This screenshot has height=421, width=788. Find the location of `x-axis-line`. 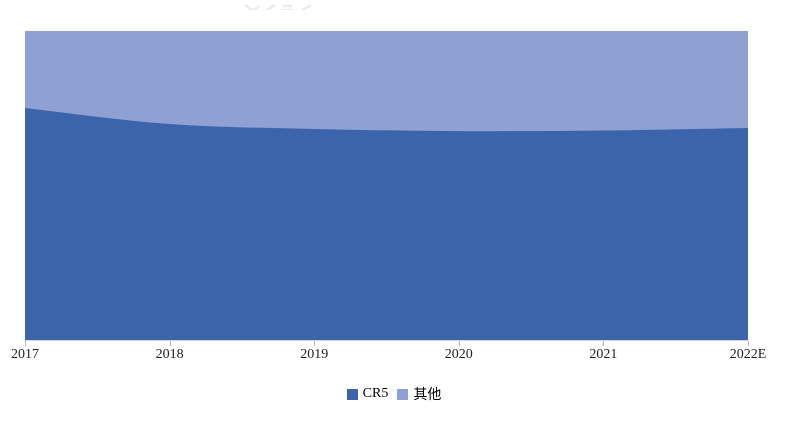

x-axis-line is located at coordinates (386, 340).